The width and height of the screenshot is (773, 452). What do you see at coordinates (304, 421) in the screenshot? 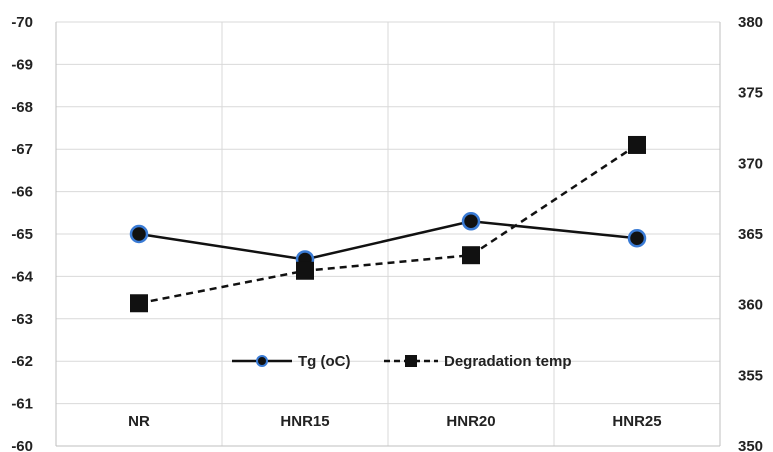
I see `category-label: HNR15` at bounding box center [304, 421].